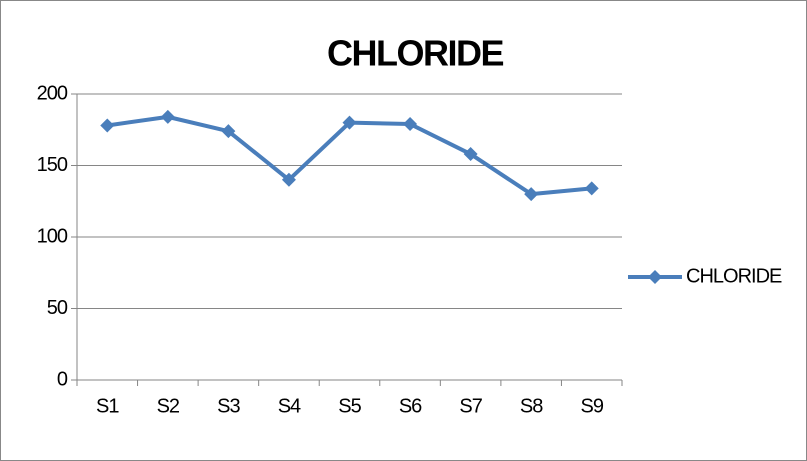  I want to click on x-tick-label: S1, so click(107, 406).